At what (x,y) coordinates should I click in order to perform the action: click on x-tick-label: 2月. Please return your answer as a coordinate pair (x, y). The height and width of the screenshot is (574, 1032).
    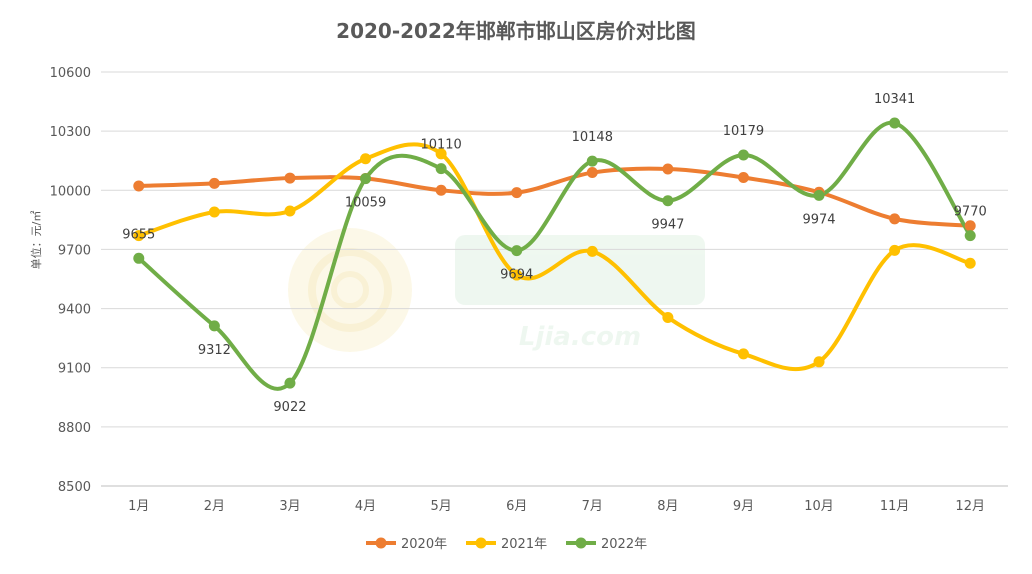
    Looking at the image, I should click on (214, 506).